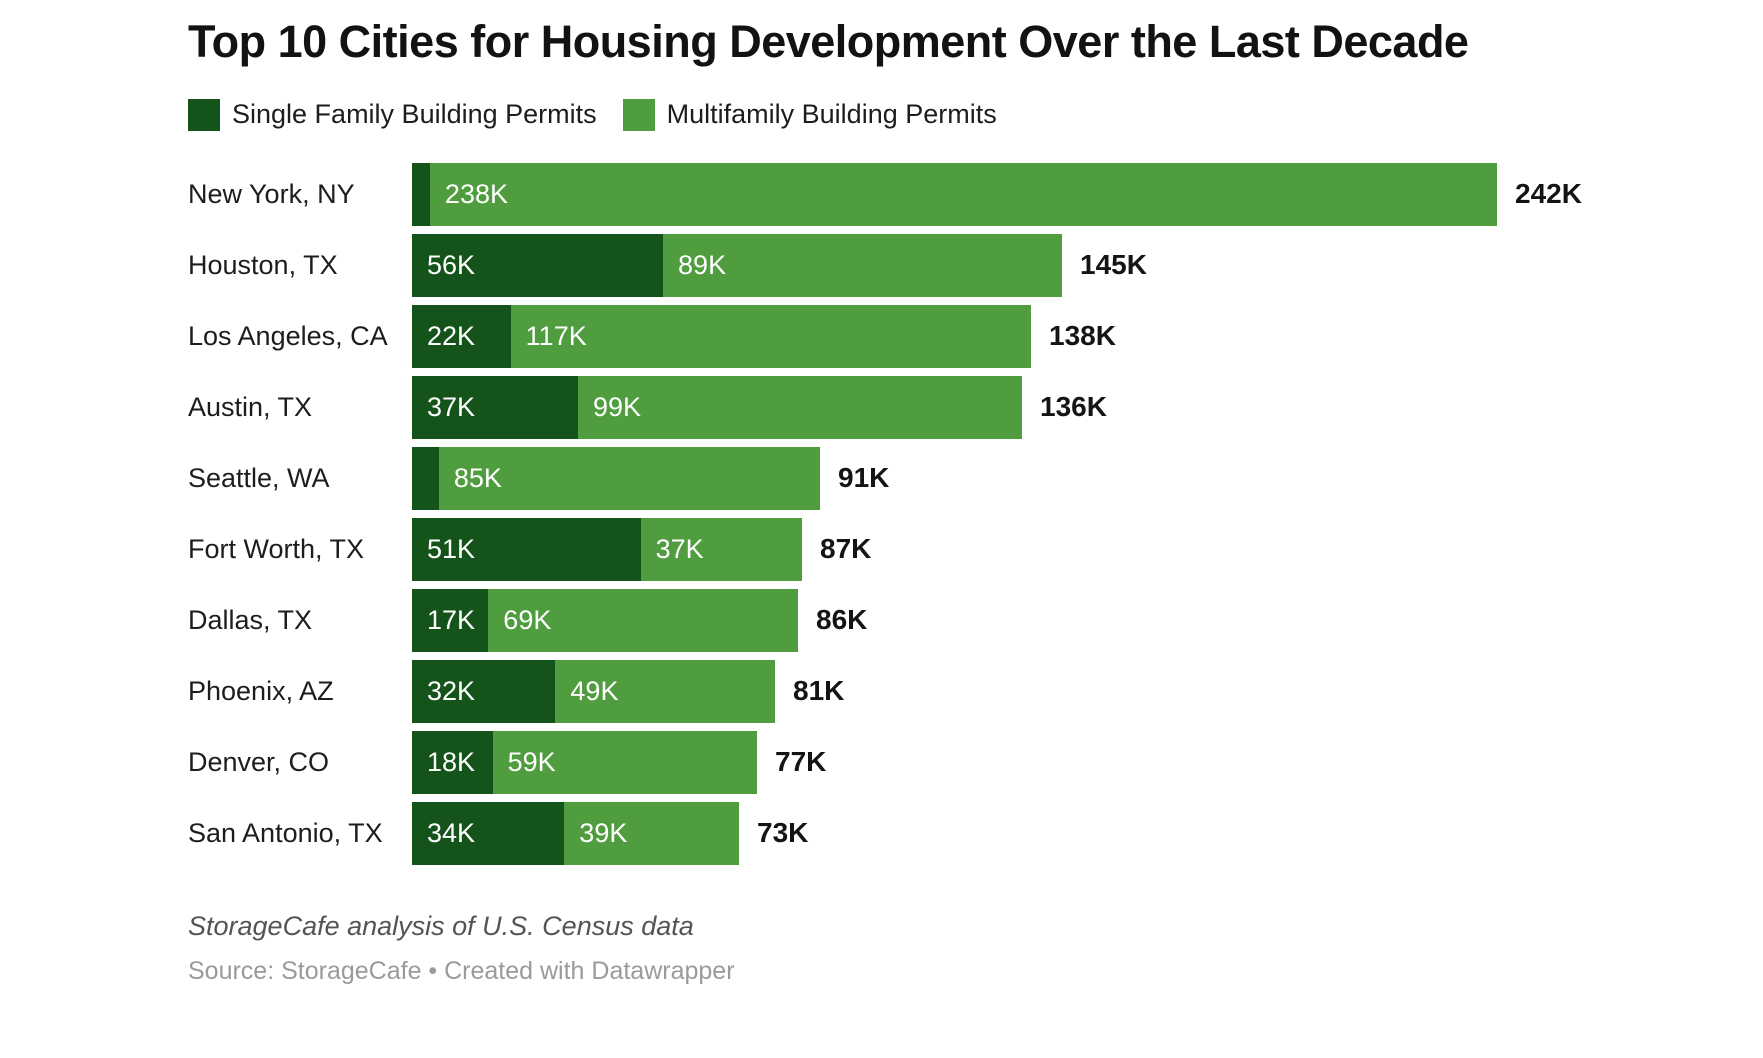 This screenshot has height=1058, width=1763. What do you see at coordinates (527, 619) in the screenshot?
I see `bar-segment-value-label: 69K` at bounding box center [527, 619].